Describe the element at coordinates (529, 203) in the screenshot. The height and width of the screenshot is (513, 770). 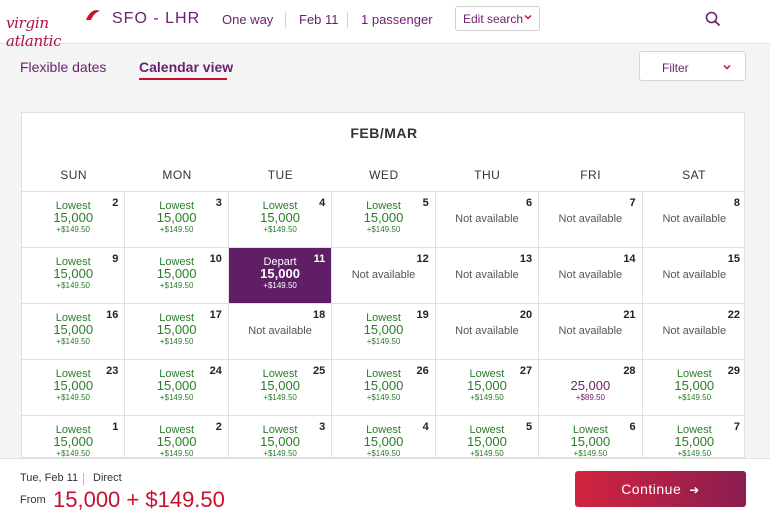
I see `day-number: 6` at that location.